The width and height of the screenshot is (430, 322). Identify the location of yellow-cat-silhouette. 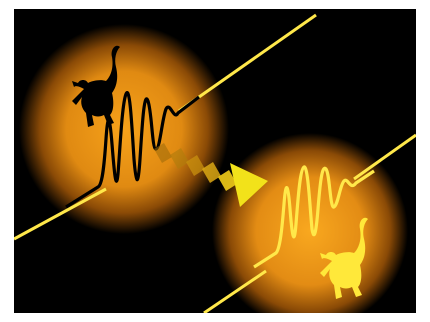
(344, 258).